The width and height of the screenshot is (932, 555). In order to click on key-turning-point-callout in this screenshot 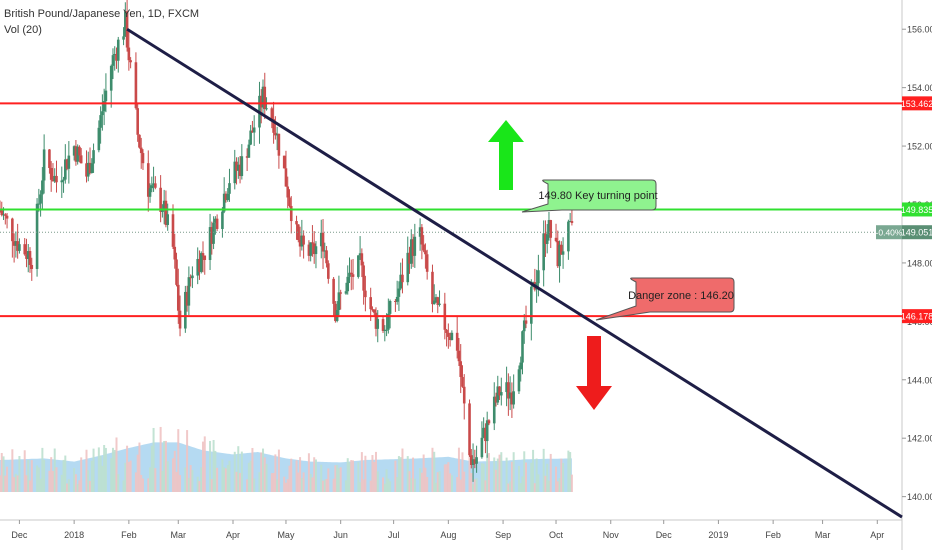, I will do `click(589, 196)`.